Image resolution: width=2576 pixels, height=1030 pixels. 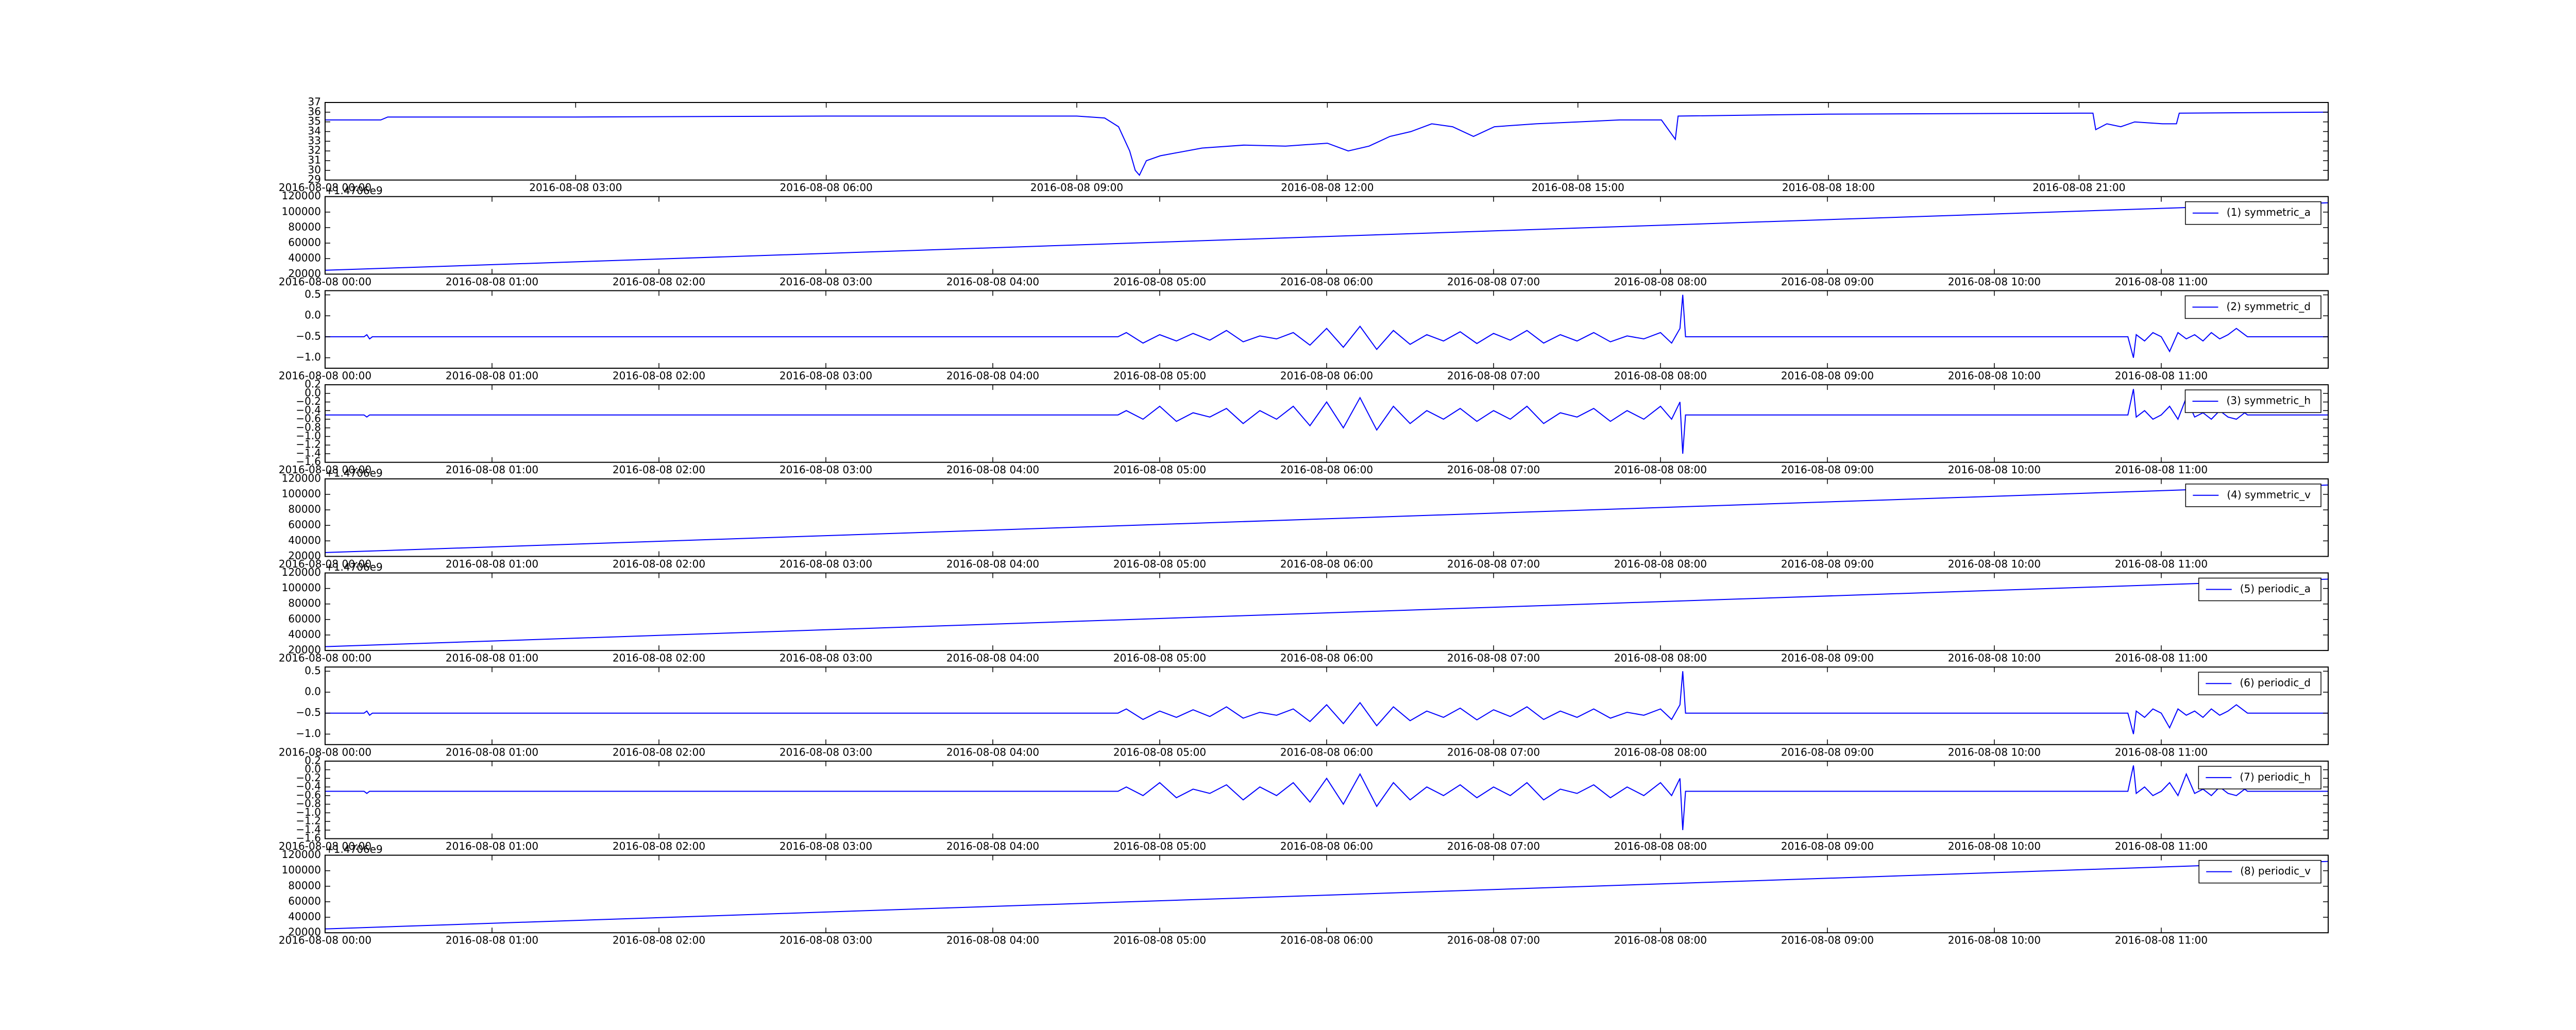 I want to click on y-tick-label: 31, so click(x=314, y=159).